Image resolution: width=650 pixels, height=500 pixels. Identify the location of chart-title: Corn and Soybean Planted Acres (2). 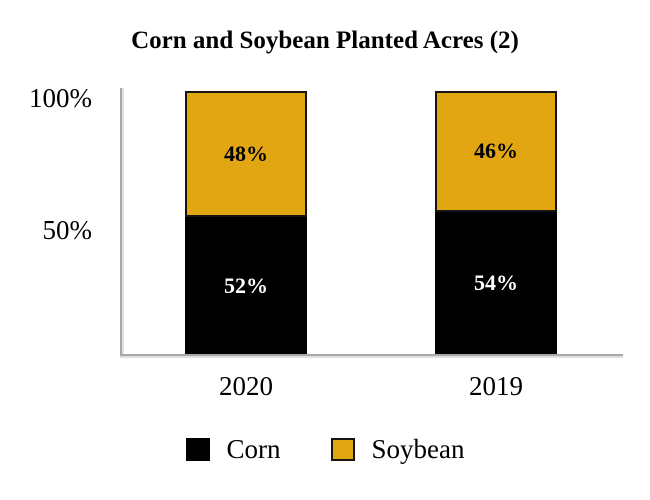
(325, 40).